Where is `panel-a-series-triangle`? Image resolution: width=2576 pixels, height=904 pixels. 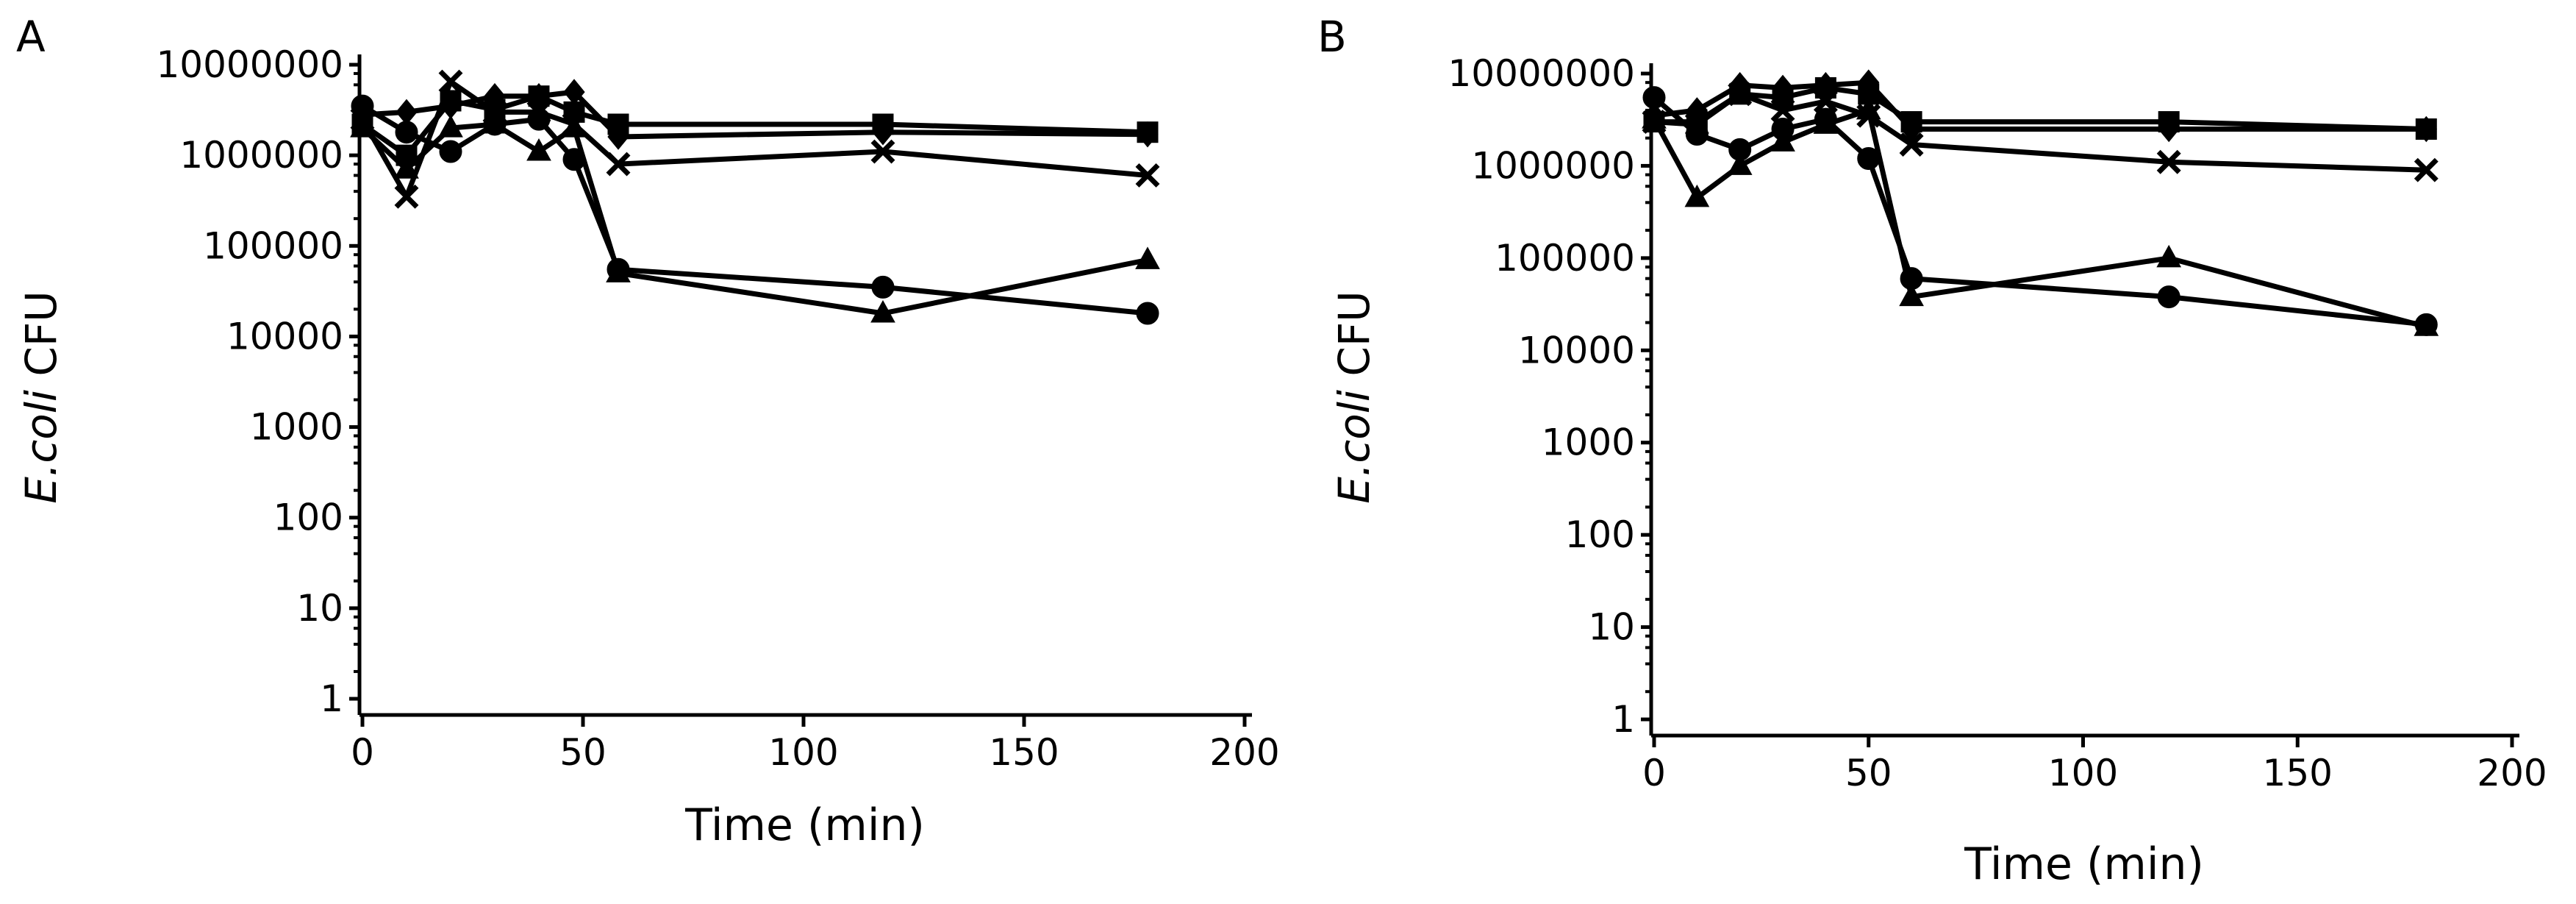
panel-a-series-triangle is located at coordinates (755, 217).